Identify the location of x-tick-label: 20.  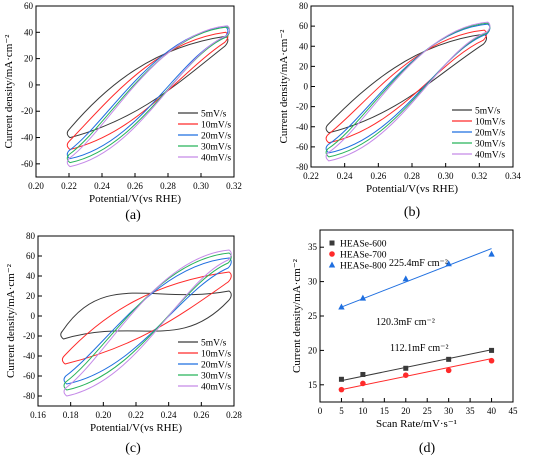
(406, 411).